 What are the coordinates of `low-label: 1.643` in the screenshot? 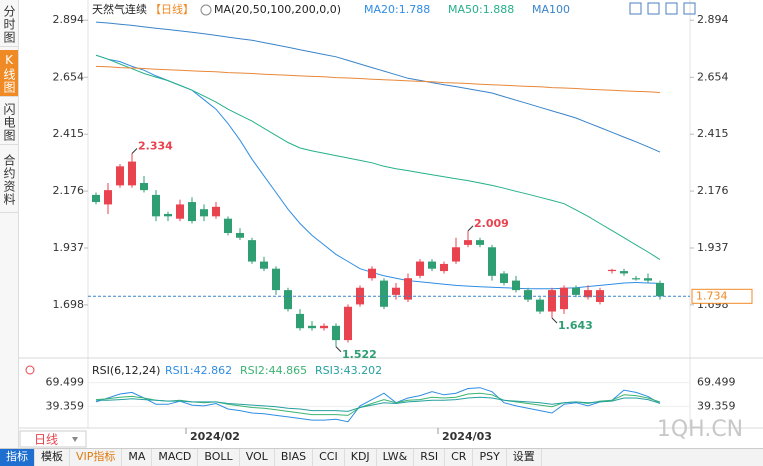 It's located at (575, 325).